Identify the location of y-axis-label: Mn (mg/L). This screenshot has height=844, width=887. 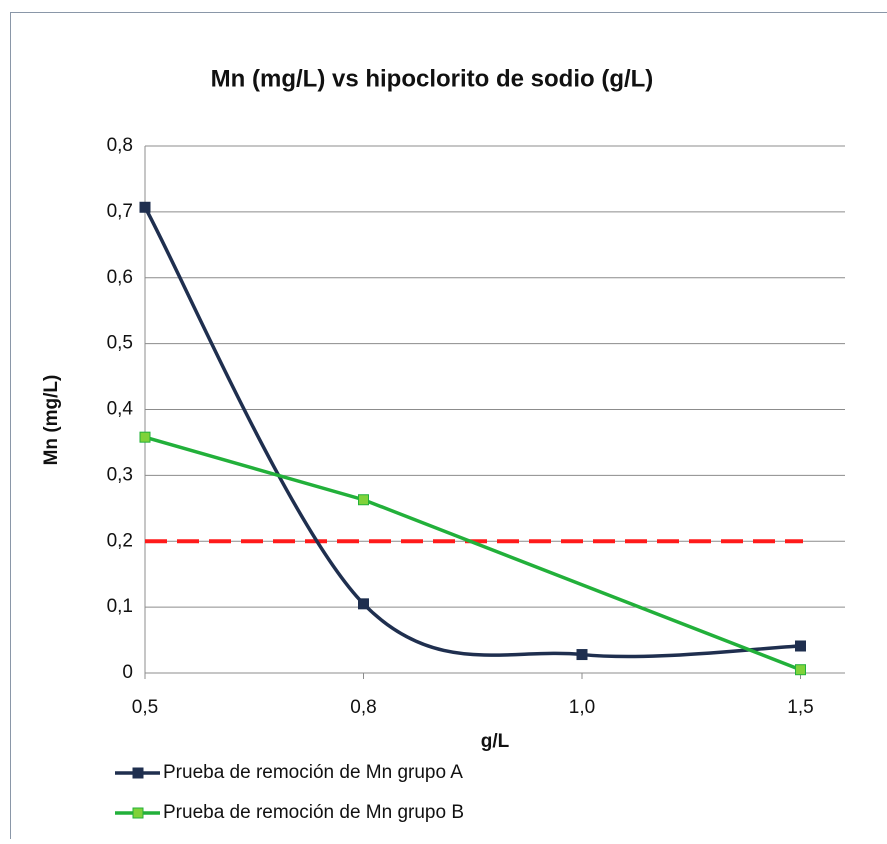
(51, 420).